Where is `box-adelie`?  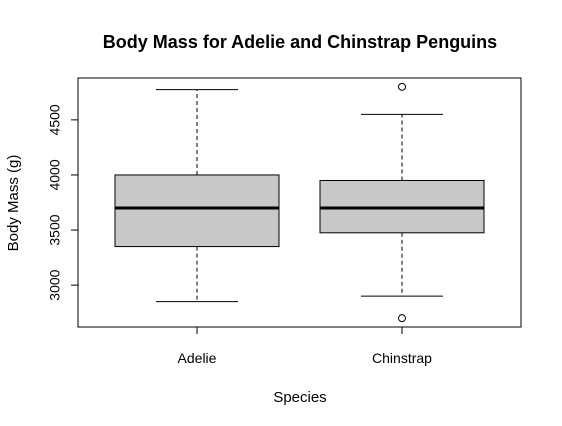 box-adelie is located at coordinates (197, 211).